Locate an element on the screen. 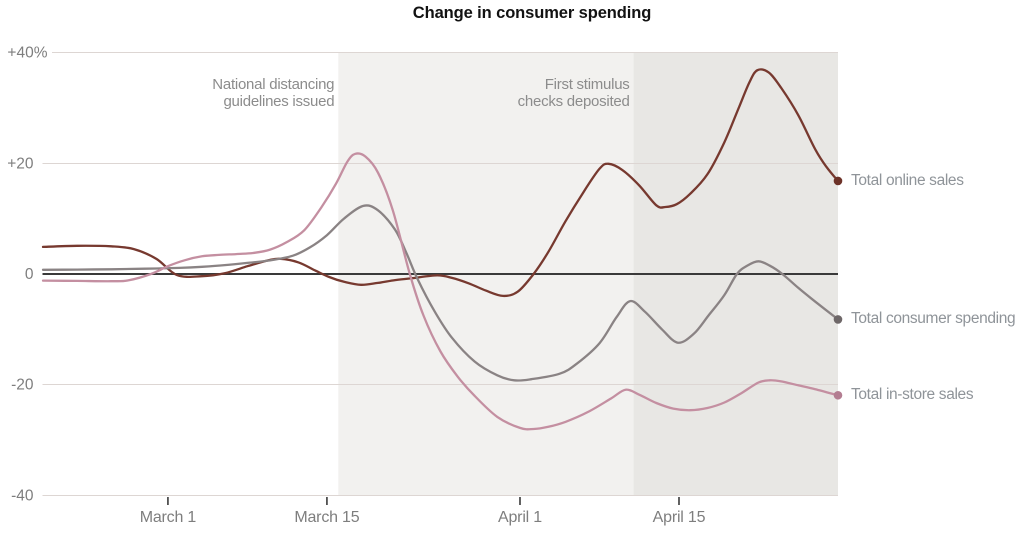 This screenshot has height=547, width=1024. annotation-first-stimulus: First stimulus checks deposited is located at coordinates (315, 93).